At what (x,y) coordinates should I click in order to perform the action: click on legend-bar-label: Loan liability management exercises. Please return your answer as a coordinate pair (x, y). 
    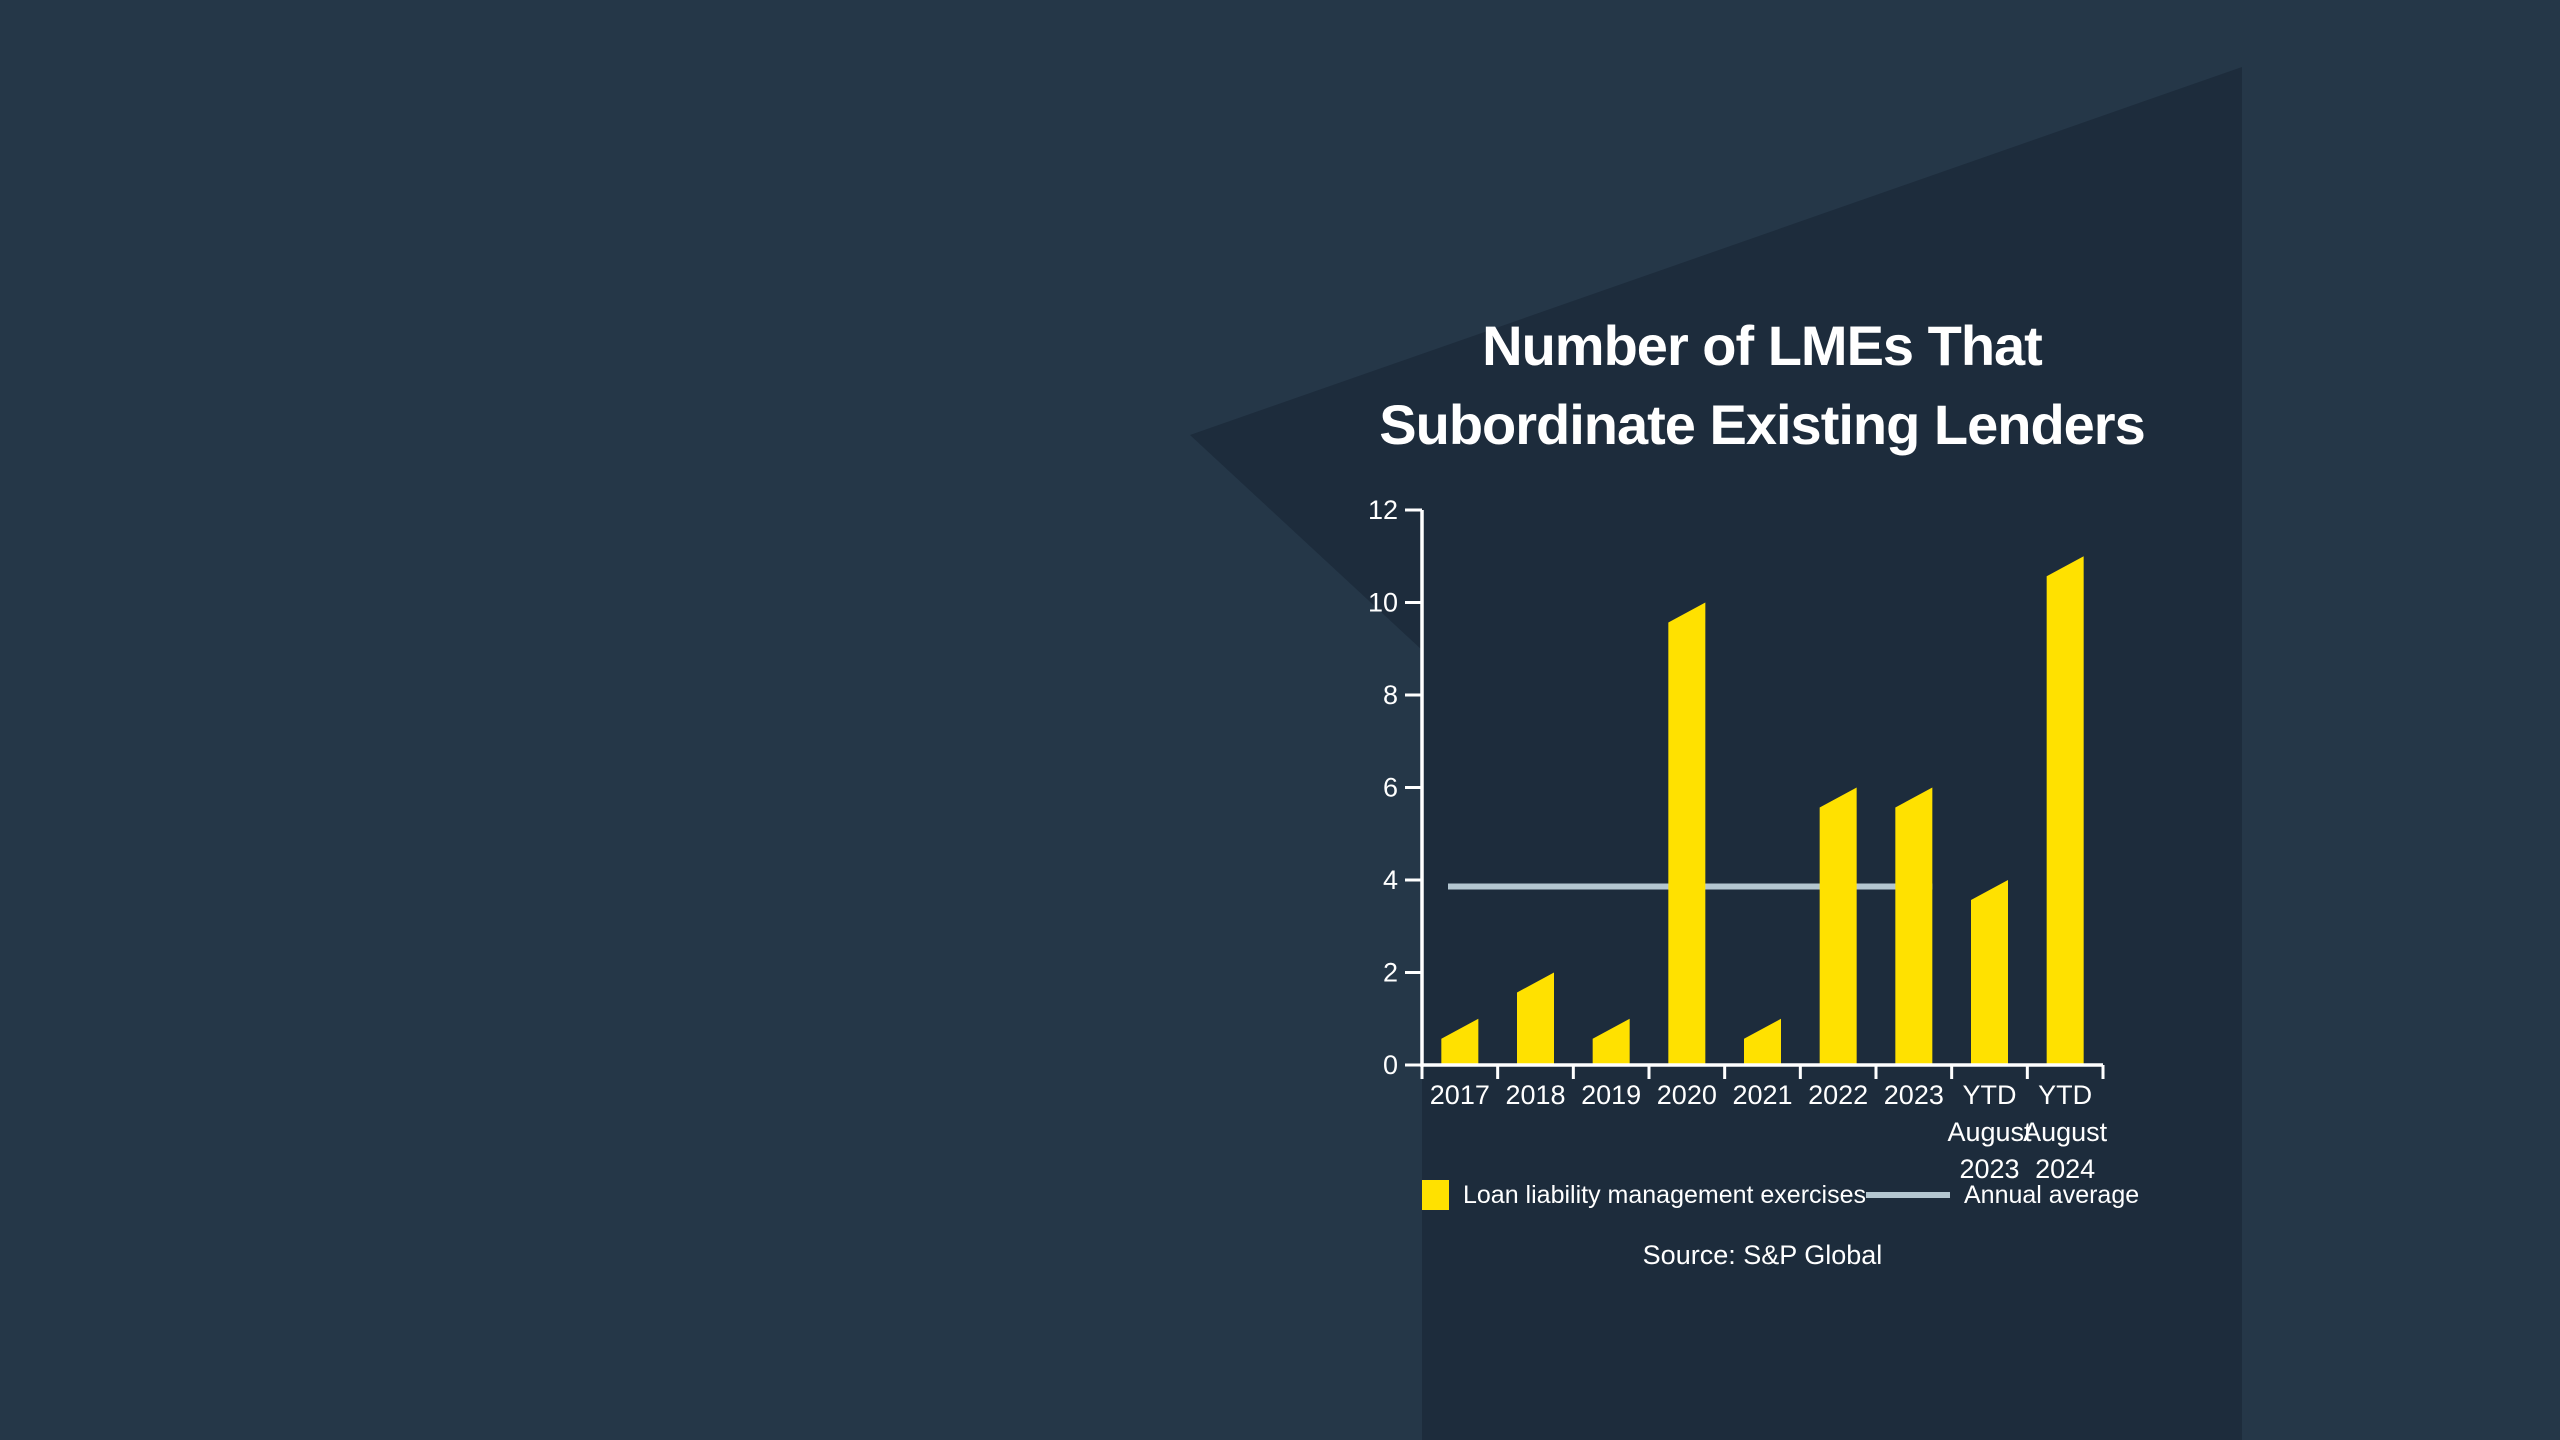
    Looking at the image, I should click on (1664, 1194).